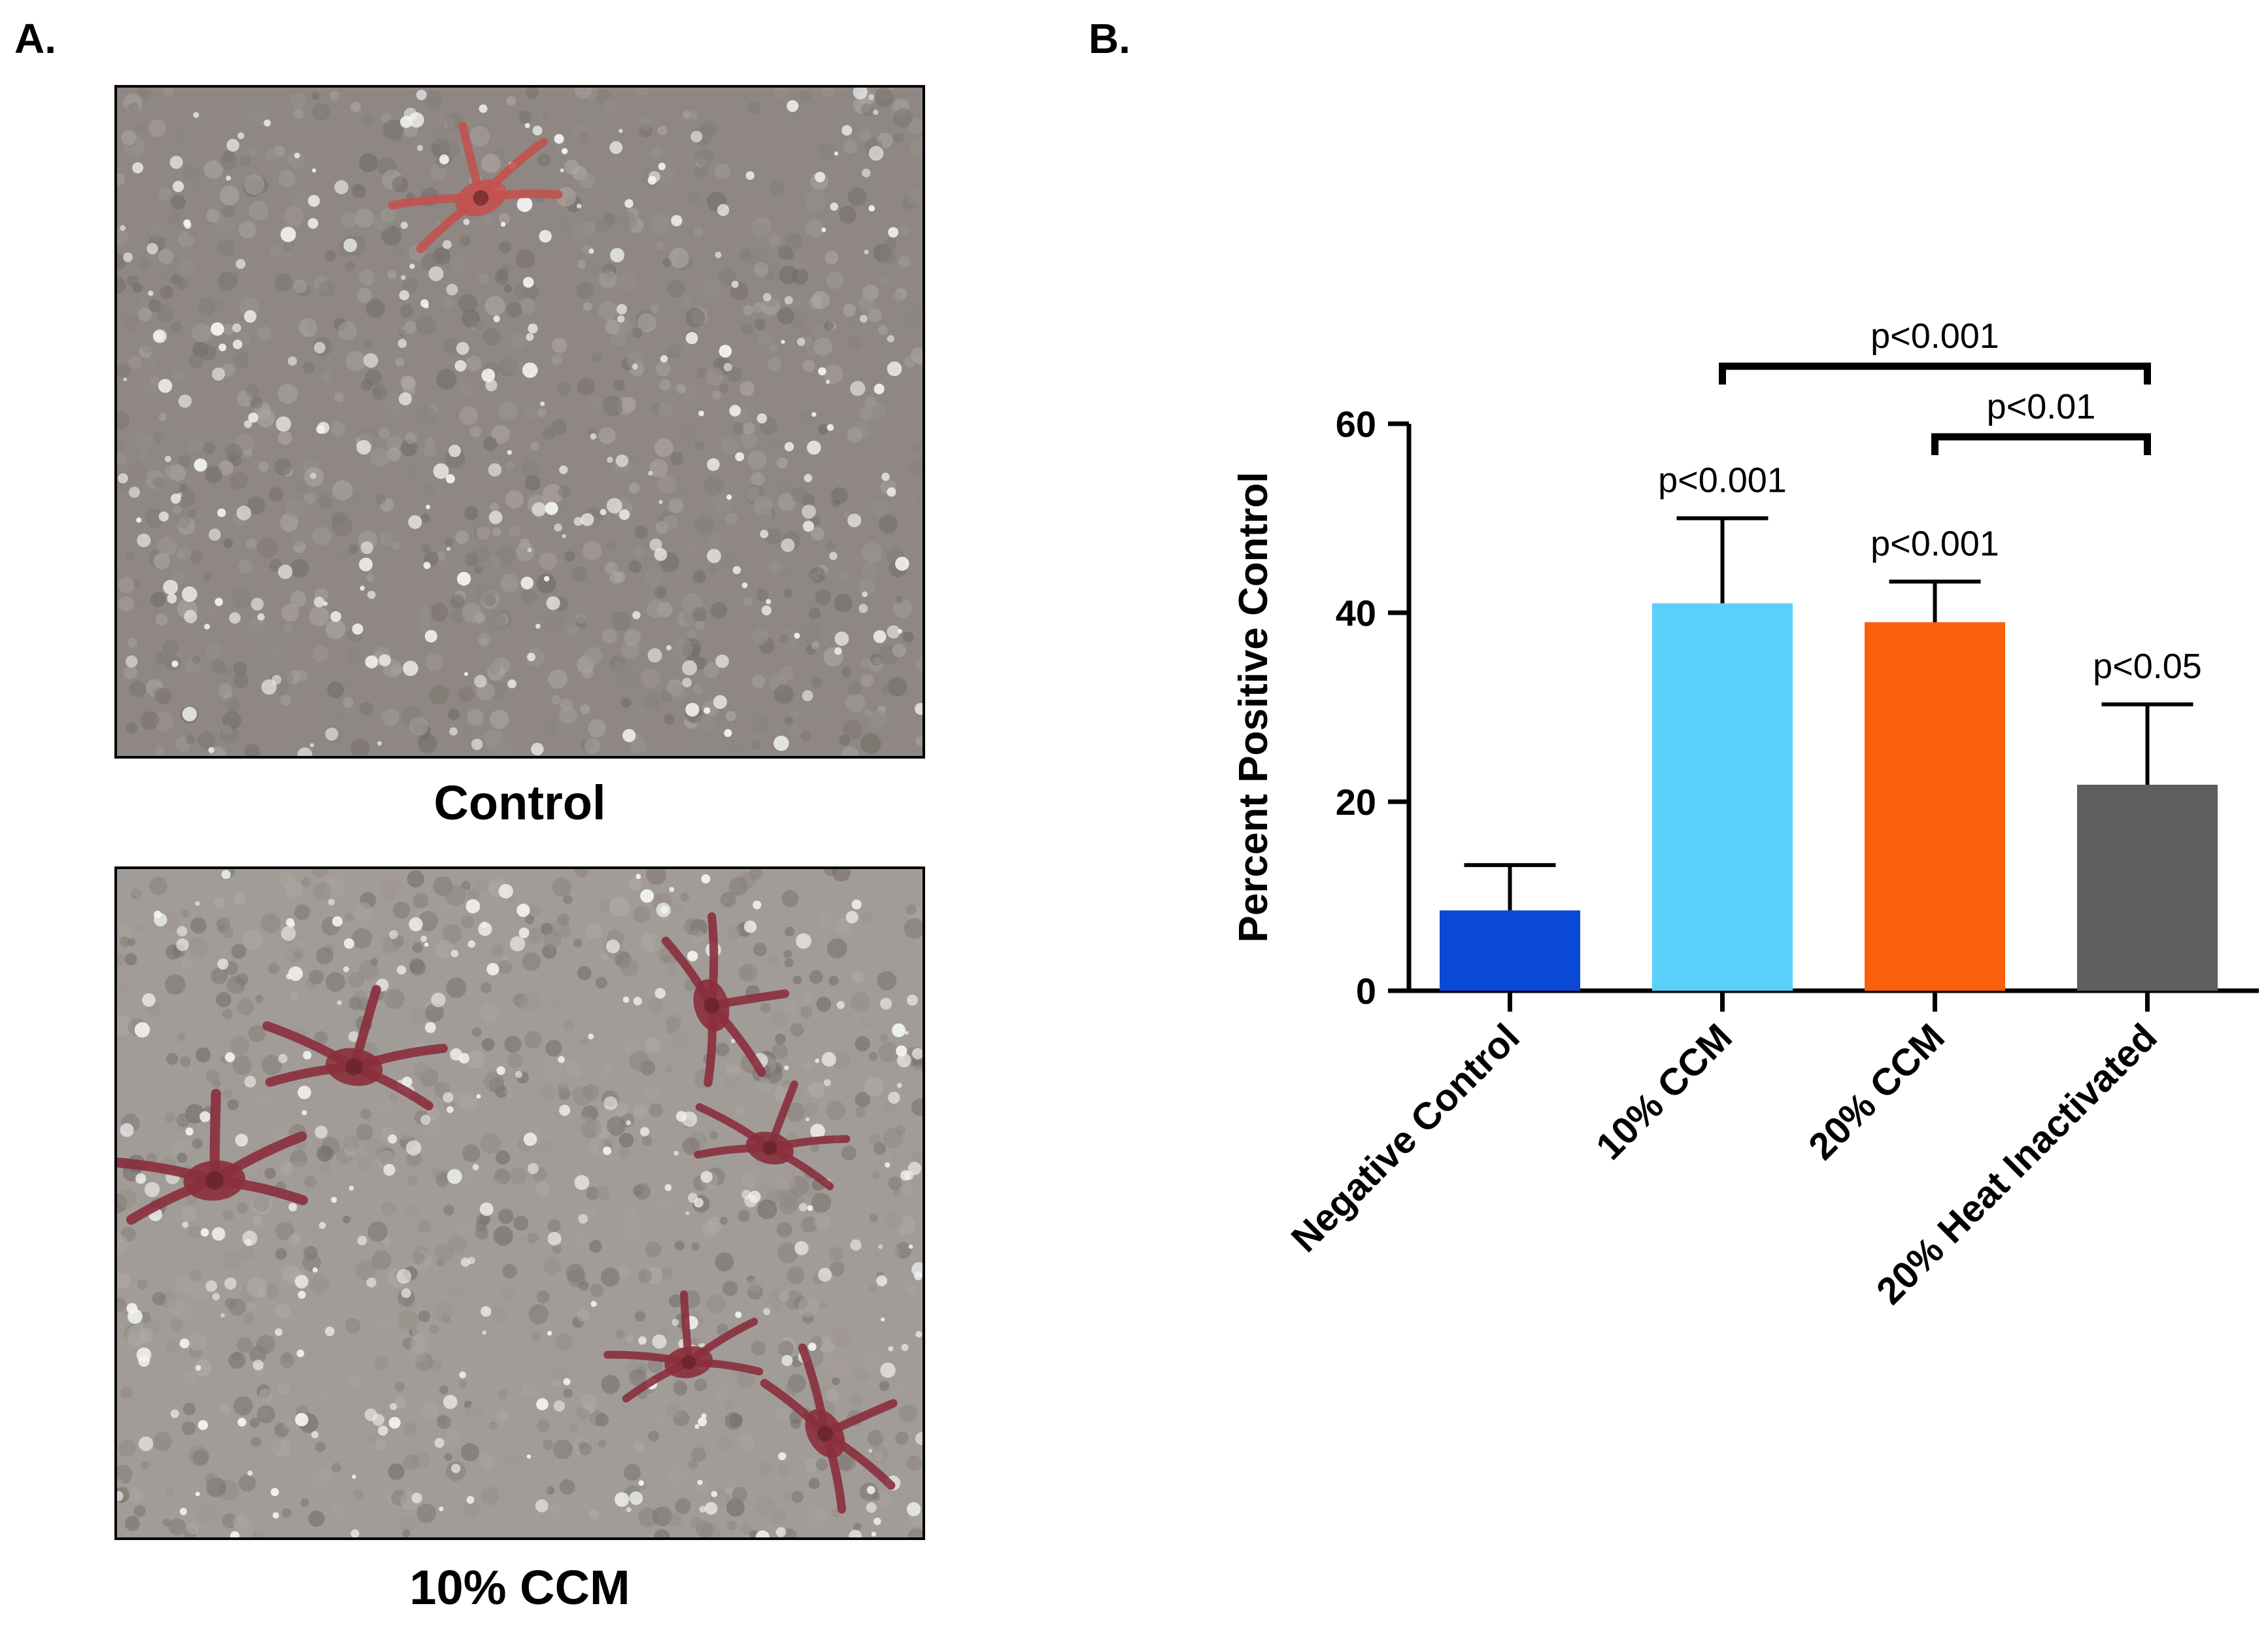 The height and width of the screenshot is (1627, 2268). What do you see at coordinates (1366, 991) in the screenshot?
I see `y-tick-label: 0` at bounding box center [1366, 991].